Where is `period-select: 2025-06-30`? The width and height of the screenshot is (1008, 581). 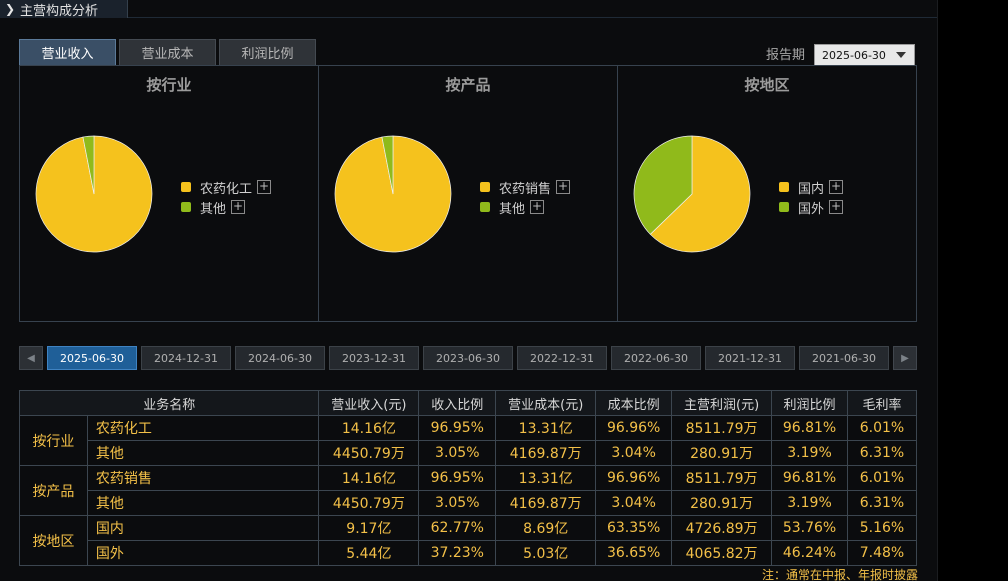 period-select: 2025-06-30 is located at coordinates (864, 55).